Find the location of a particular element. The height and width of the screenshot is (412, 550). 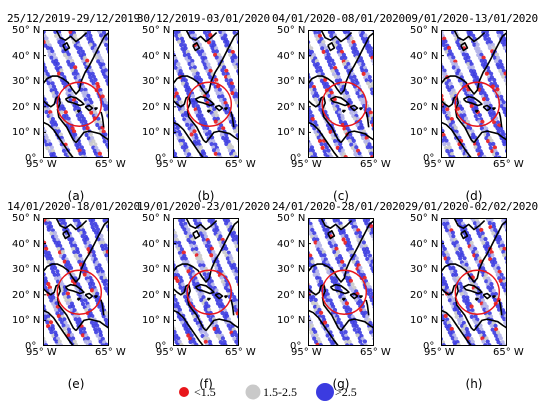

y-tick-label: 40° N is located at coordinates (156, 244).